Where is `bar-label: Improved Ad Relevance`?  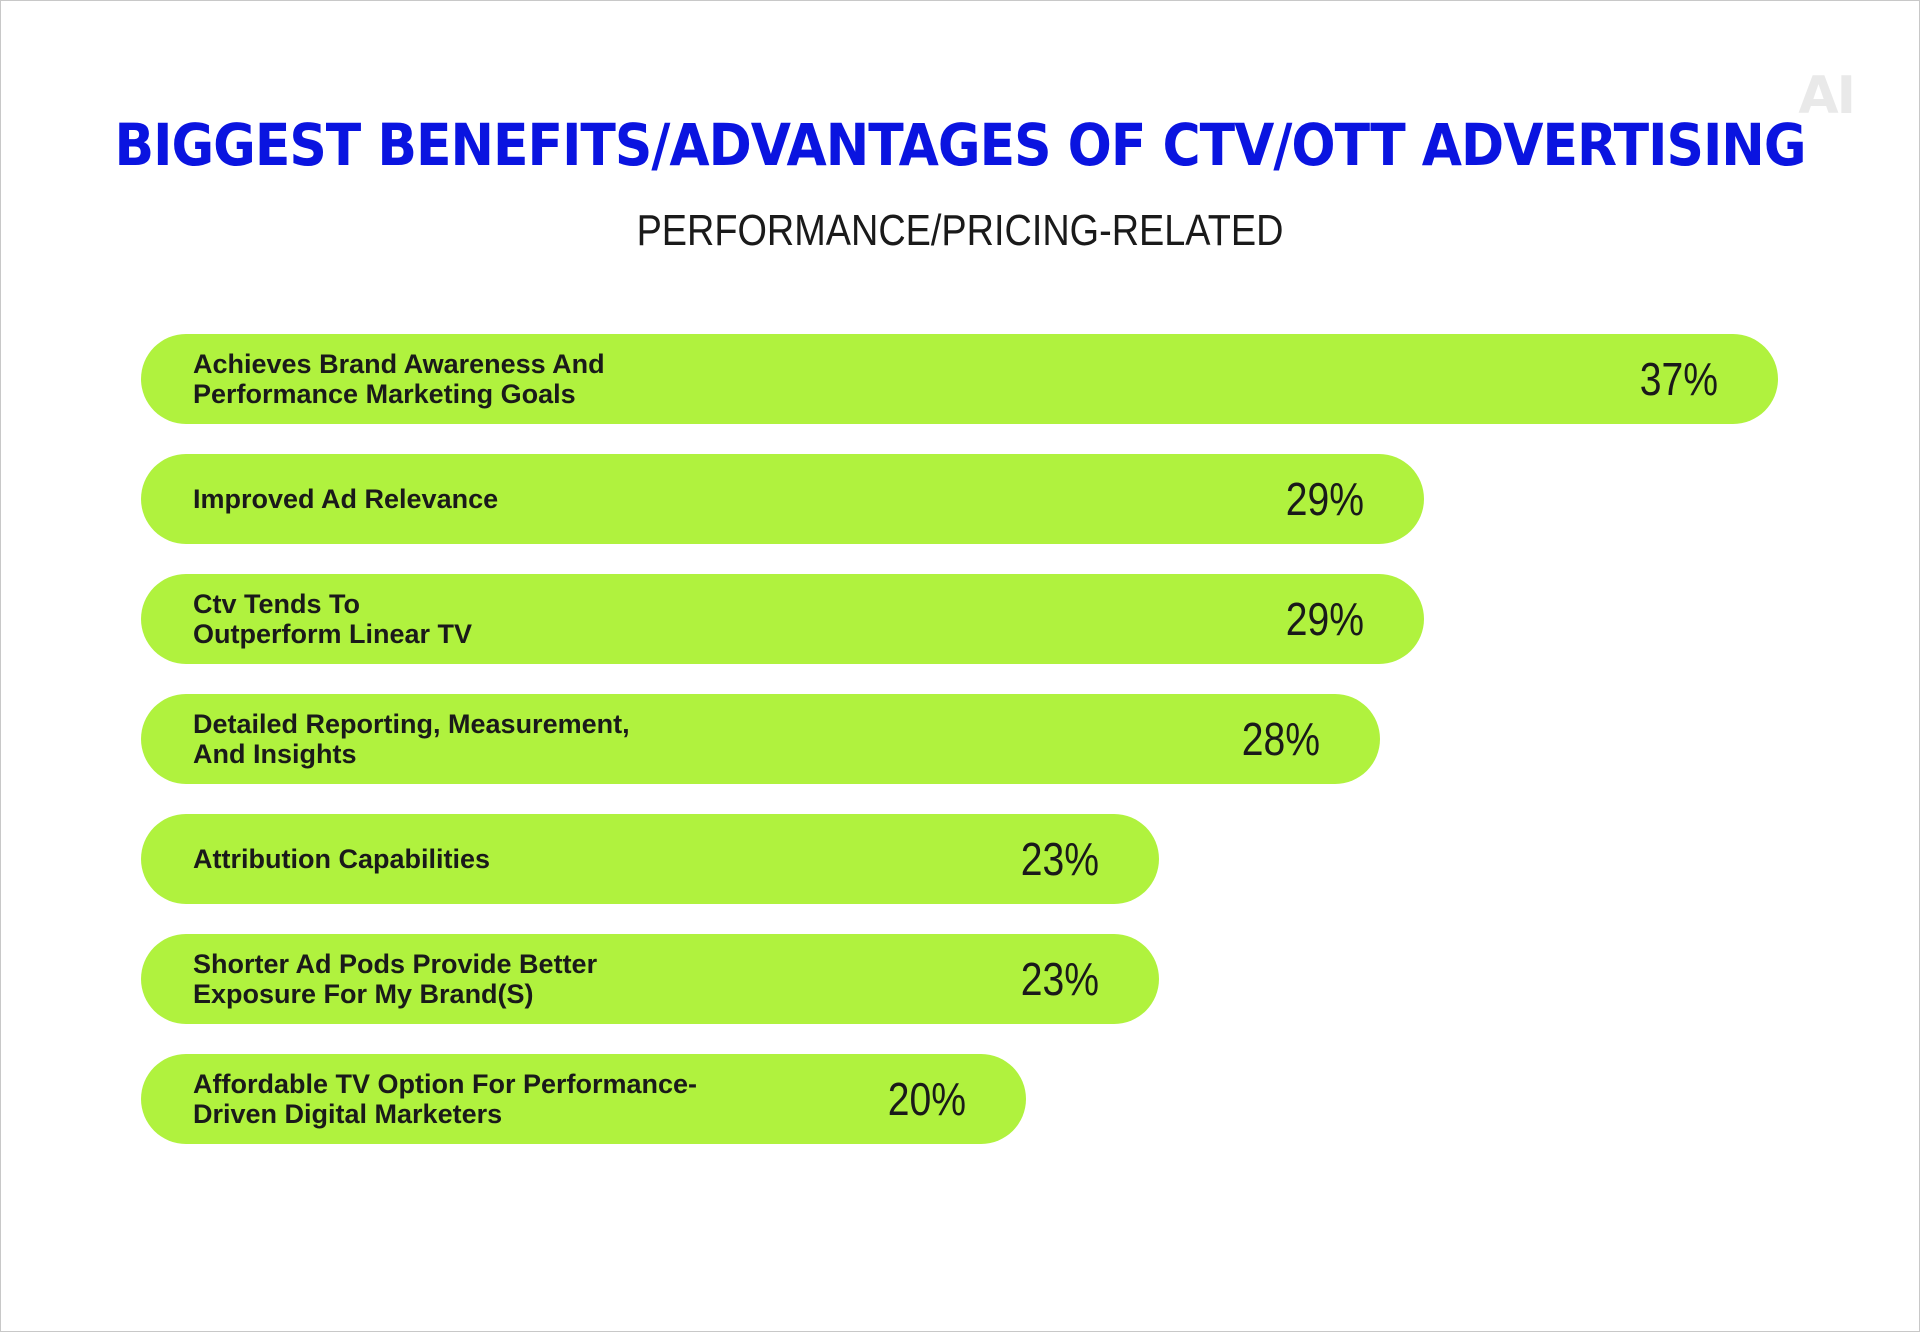 bar-label: Improved Ad Relevance is located at coordinates (346, 499).